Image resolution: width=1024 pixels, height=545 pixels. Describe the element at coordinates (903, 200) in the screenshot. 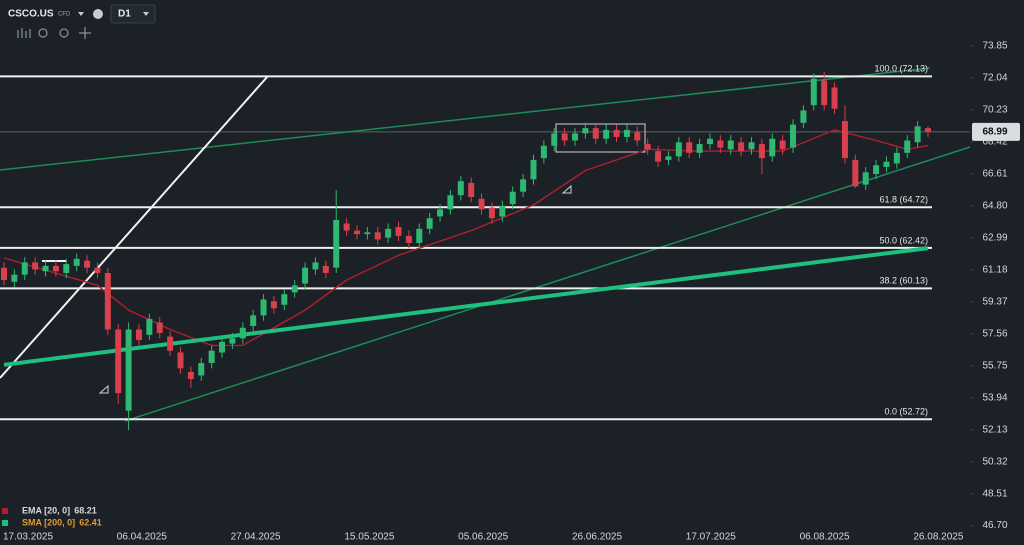

I see `fib-label: 61.8 (64.72)` at that location.